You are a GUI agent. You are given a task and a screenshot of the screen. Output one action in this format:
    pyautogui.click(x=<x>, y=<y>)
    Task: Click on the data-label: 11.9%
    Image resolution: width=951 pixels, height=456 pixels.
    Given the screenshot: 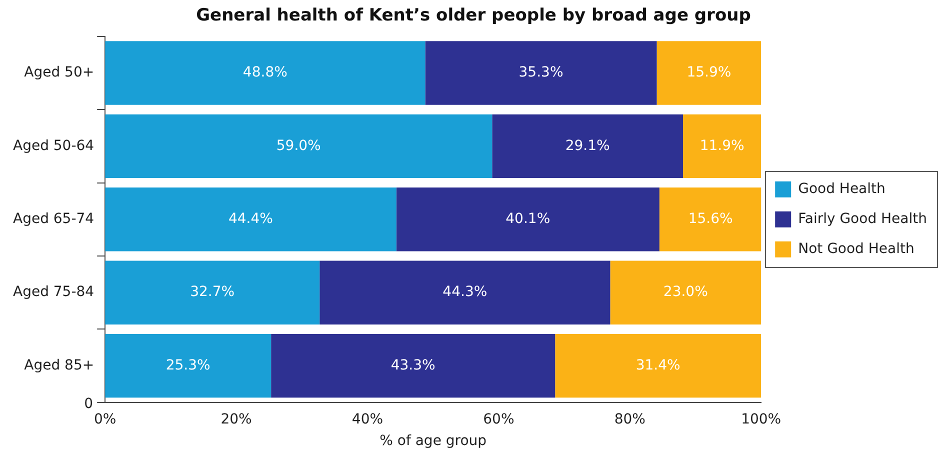 What is the action you would take?
    pyautogui.click(x=722, y=146)
    